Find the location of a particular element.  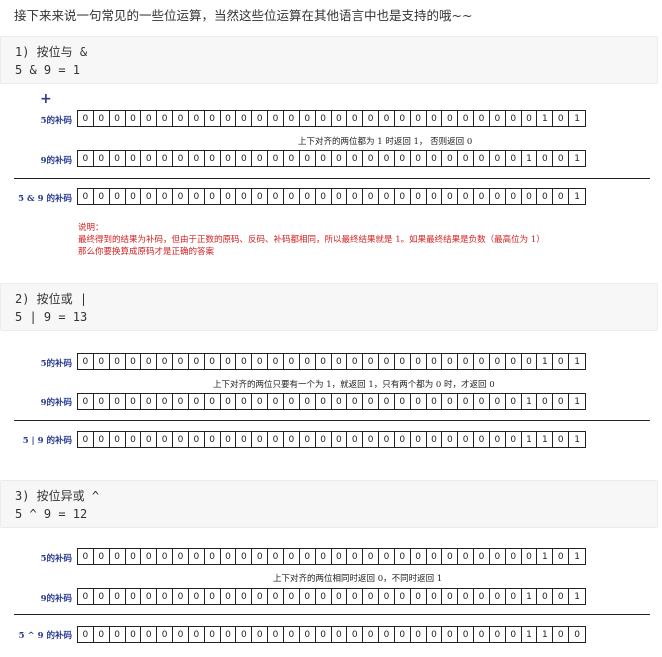

code-block-and: 1) 按位与 & 5 & 9 = 1 is located at coordinates (329, 60).